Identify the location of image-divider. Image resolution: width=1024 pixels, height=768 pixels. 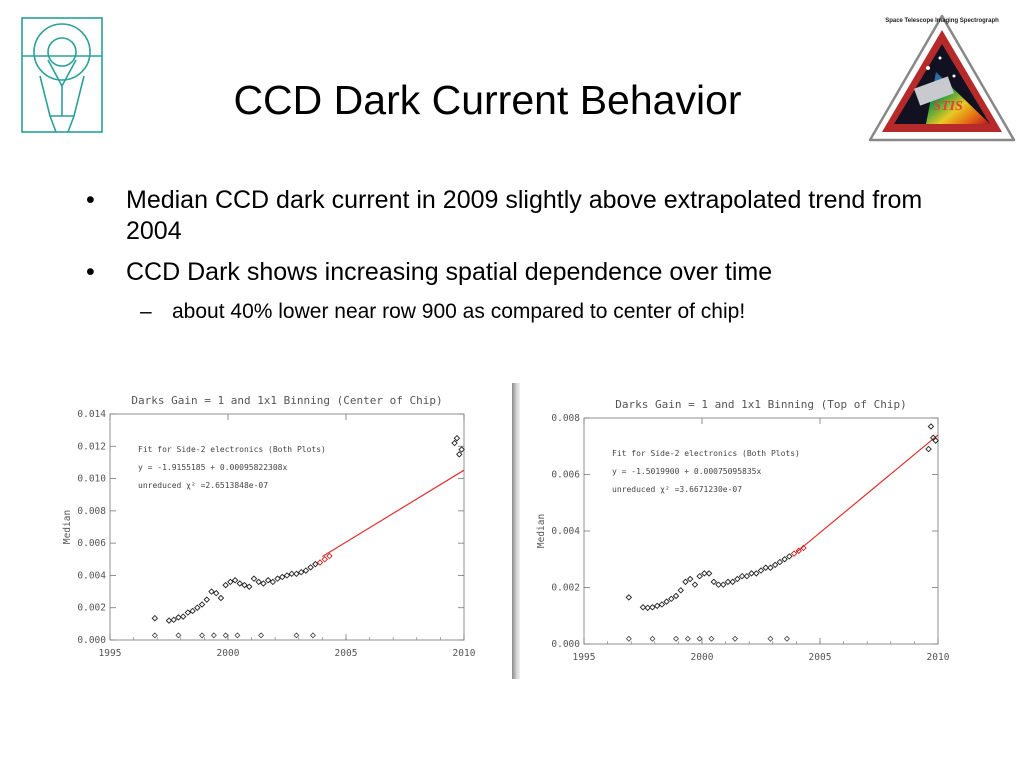
(516, 531).